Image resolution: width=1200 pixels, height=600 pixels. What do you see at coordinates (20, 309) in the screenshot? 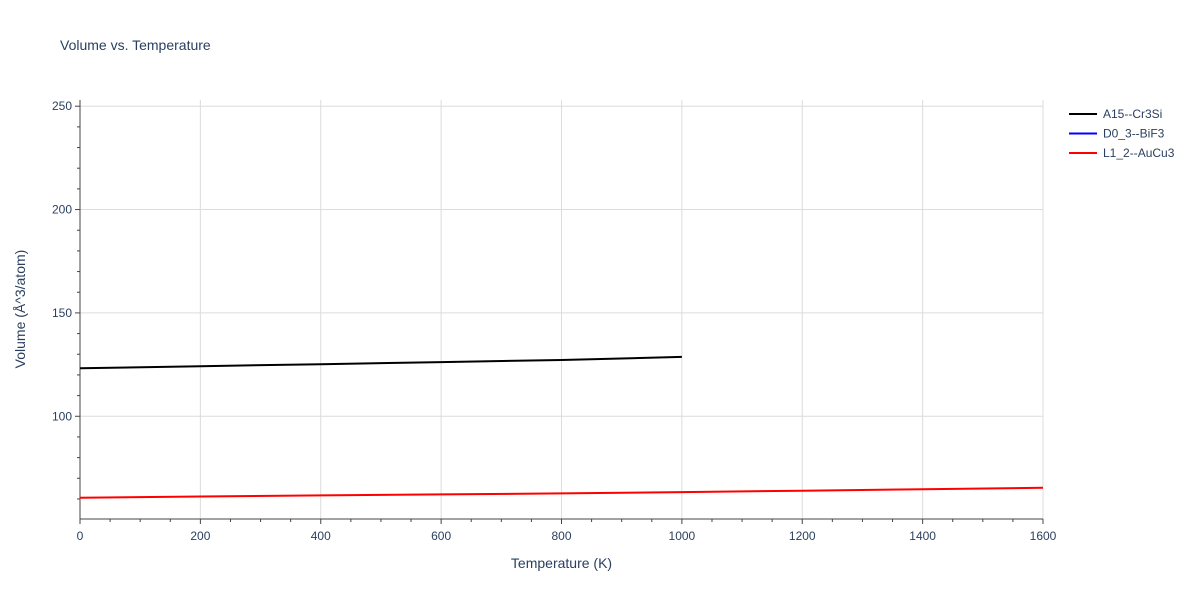
I see `y-axis-title: Volume (Å^3/atom)` at bounding box center [20, 309].